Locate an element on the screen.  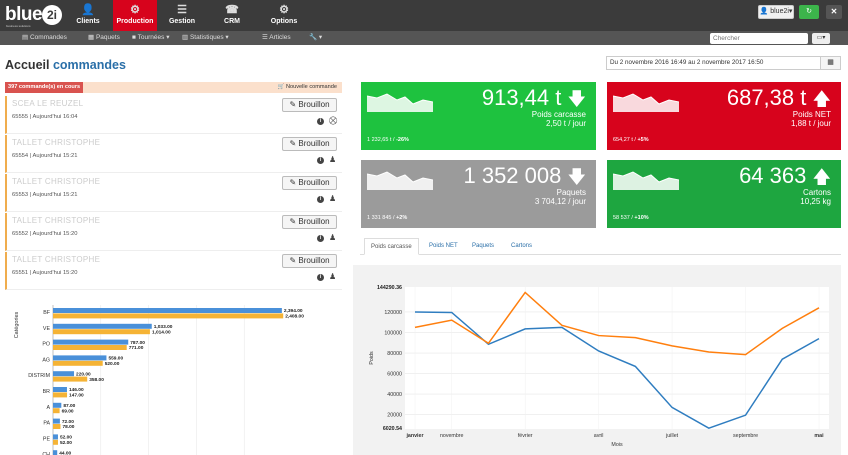
kpi-comparison: 1 331 845 / +2% is located at coordinates (387, 218).